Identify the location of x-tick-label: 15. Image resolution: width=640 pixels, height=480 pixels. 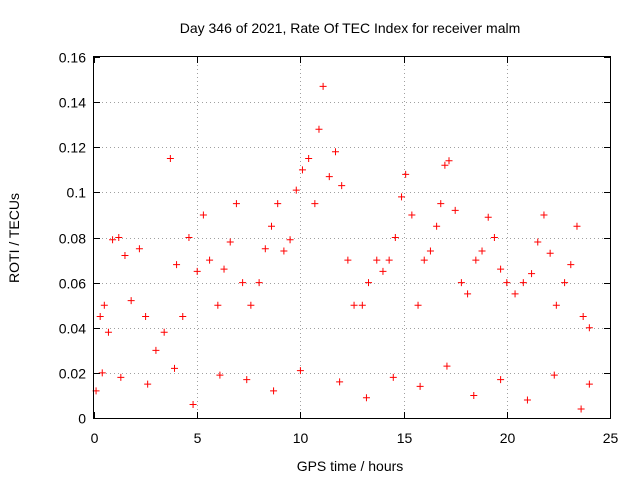
(405, 438).